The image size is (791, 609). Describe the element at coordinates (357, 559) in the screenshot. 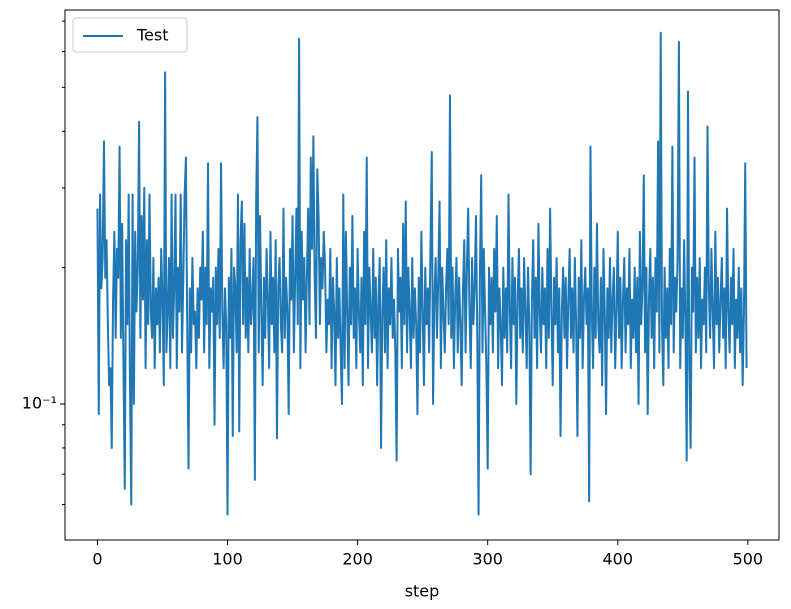

I see `x-tick-label: 200` at that location.